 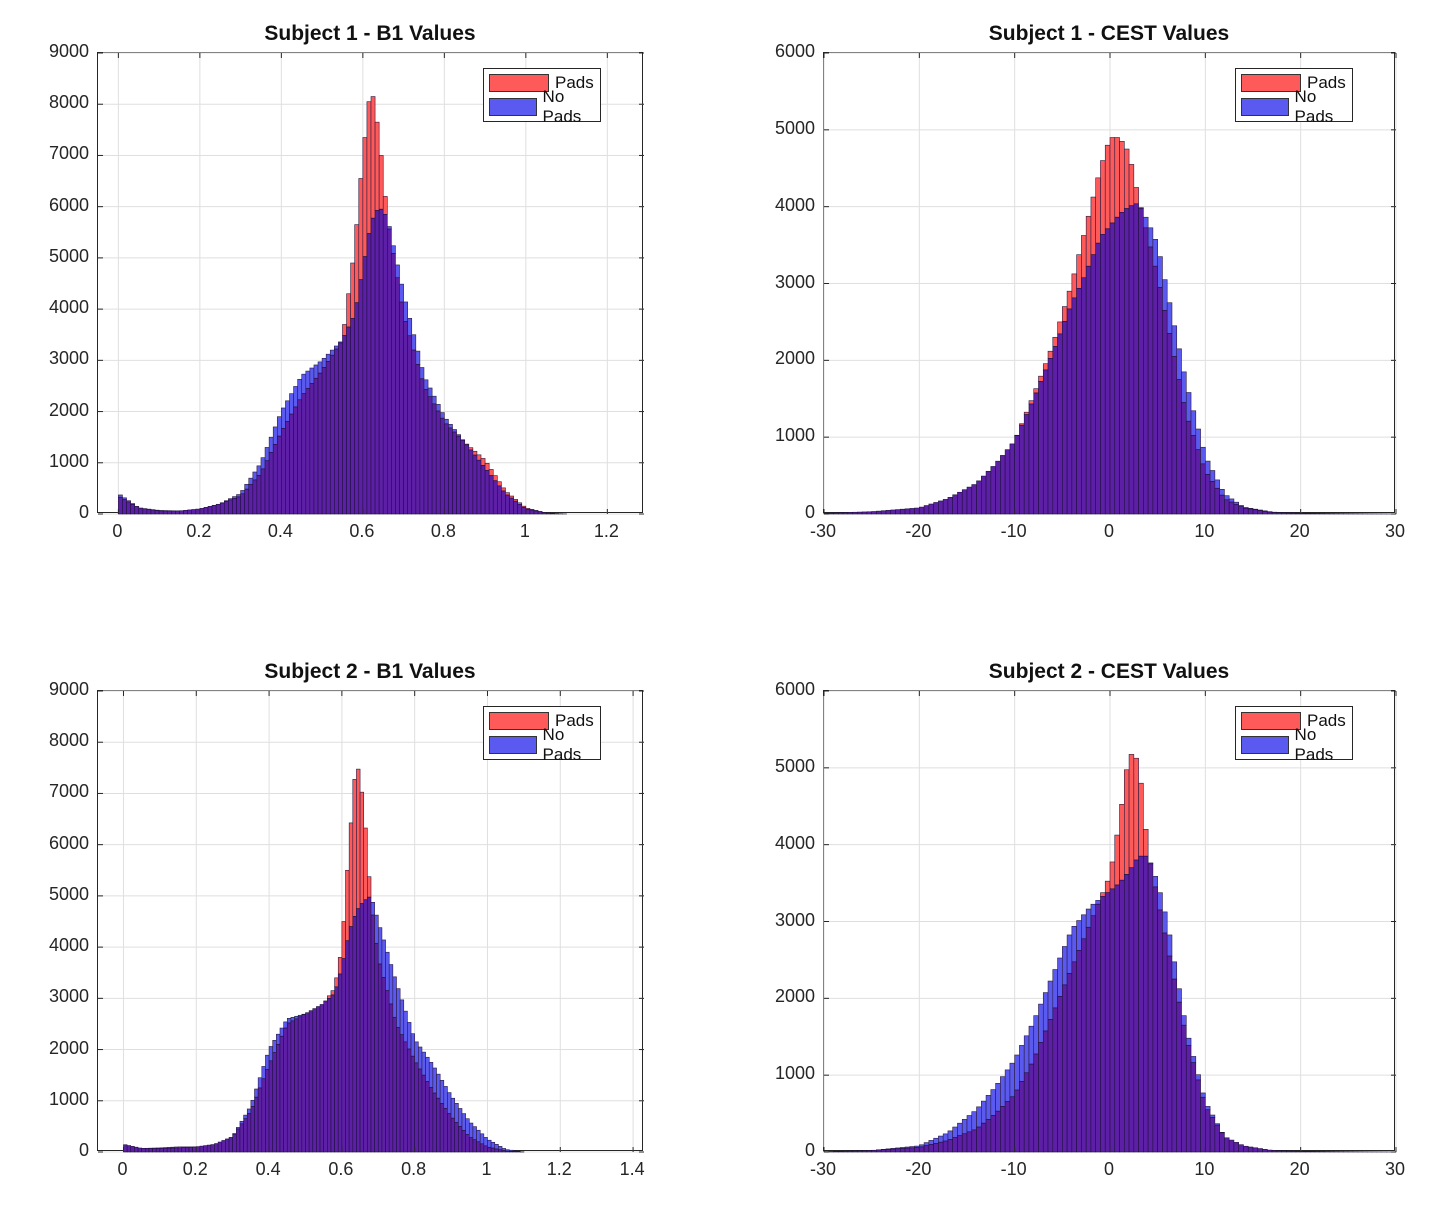 What do you see at coordinates (541, 721) in the screenshot?
I see `legend-item-pads: Pads` at bounding box center [541, 721].